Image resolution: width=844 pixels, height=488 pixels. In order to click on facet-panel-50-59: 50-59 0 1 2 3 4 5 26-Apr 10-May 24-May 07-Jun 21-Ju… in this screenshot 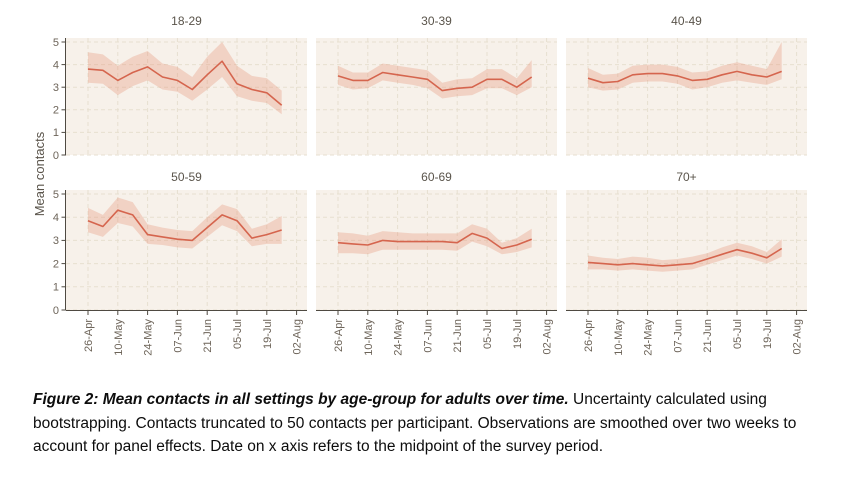, I will do `click(180, 263)`.